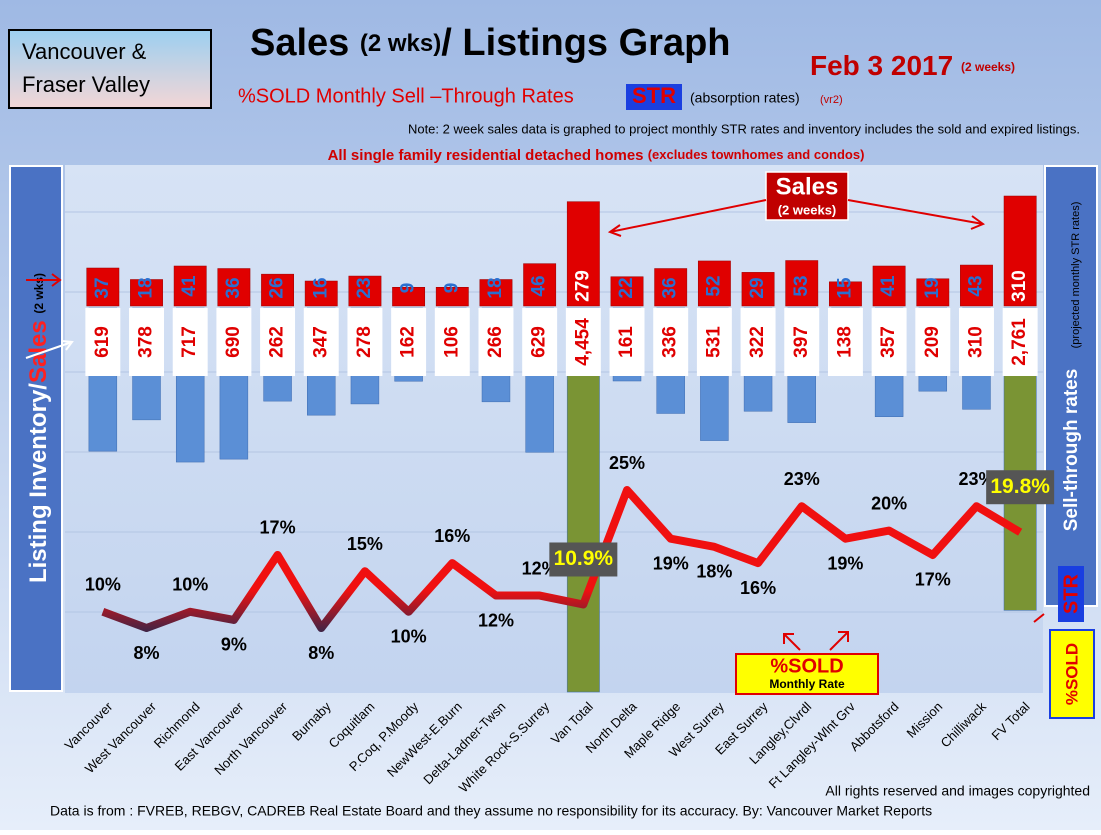 The image size is (1101, 835). I want to click on inventory-label: 378, so click(146, 342).